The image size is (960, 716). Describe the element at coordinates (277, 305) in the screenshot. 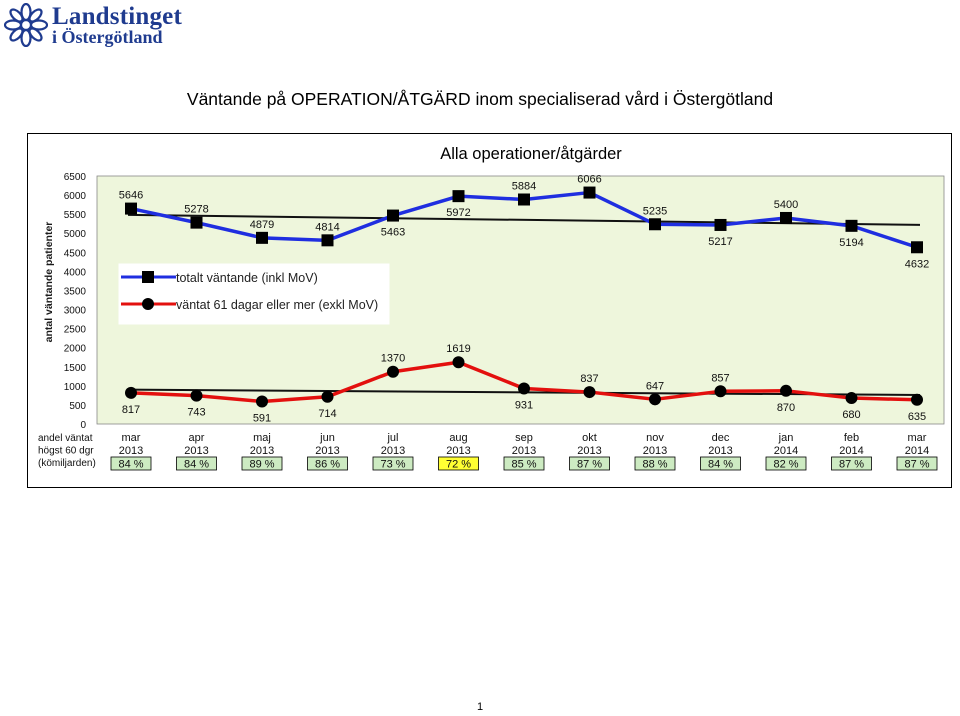

I see `legend-label-waited: väntat 61 dagar eller mer (exkl MoV)` at that location.